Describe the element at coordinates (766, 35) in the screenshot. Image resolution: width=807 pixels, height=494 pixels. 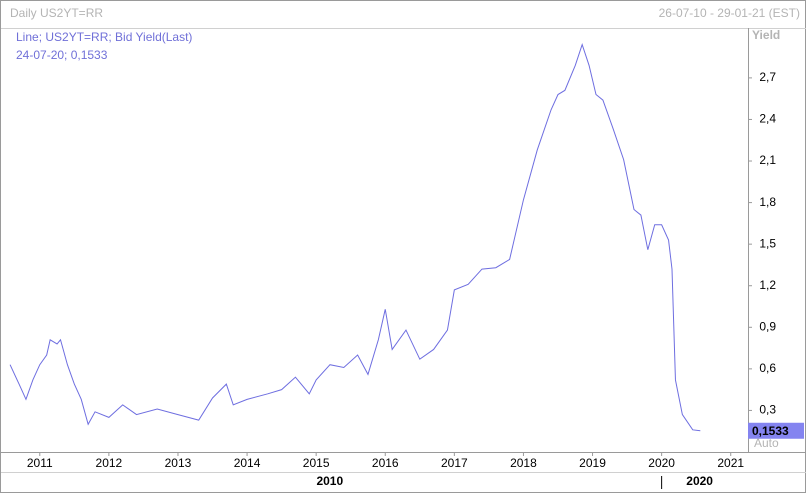
I see `y-axis-label: Yield` at that location.